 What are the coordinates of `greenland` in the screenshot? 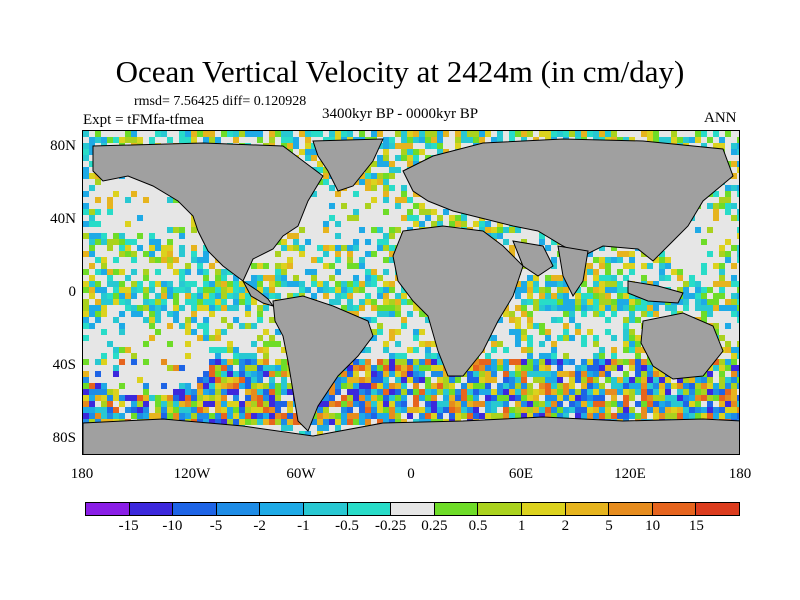 It's located at (348, 165).